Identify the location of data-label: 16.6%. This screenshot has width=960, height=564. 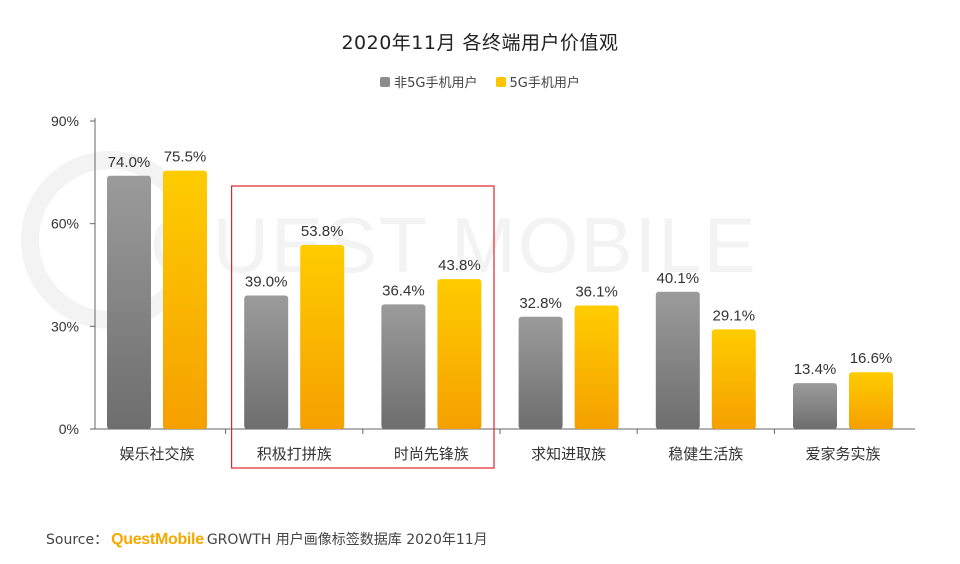
(871, 358).